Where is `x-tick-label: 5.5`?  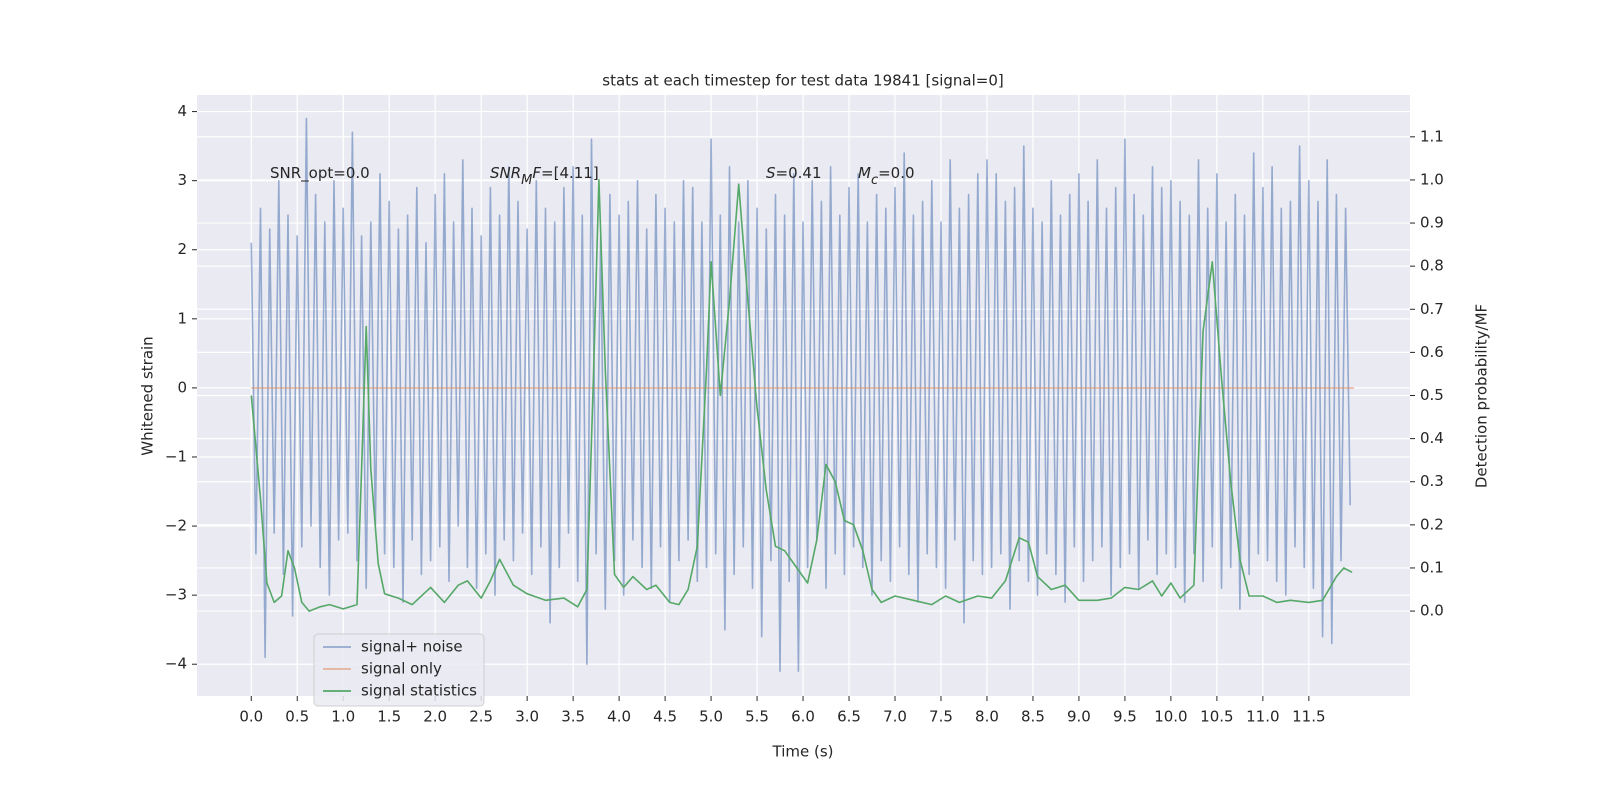
x-tick-label: 5.5 is located at coordinates (757, 717).